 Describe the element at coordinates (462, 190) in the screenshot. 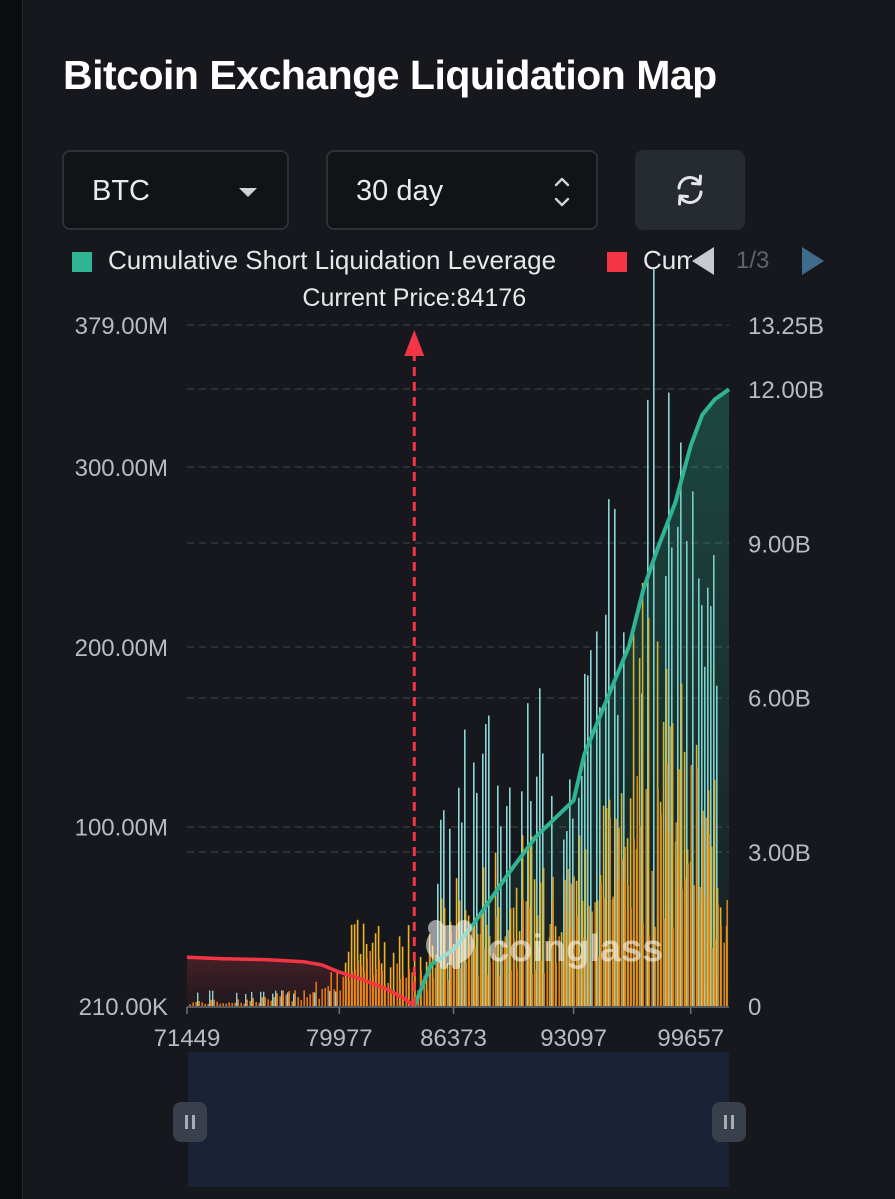

I see `time-range-select: 30 day` at that location.